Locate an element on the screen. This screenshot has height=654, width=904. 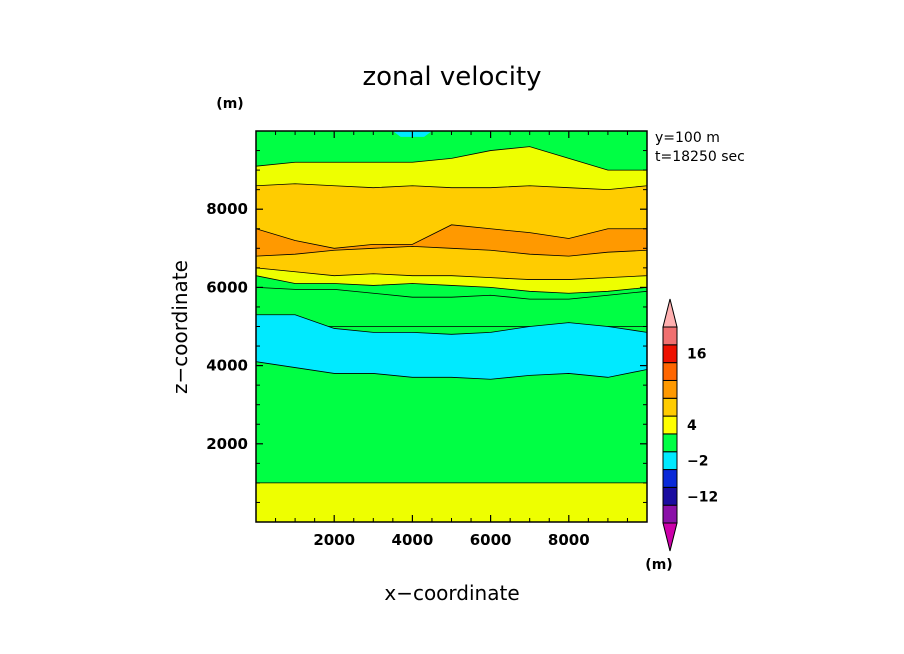
colorbar-unit: (m) is located at coordinates (658, 565).